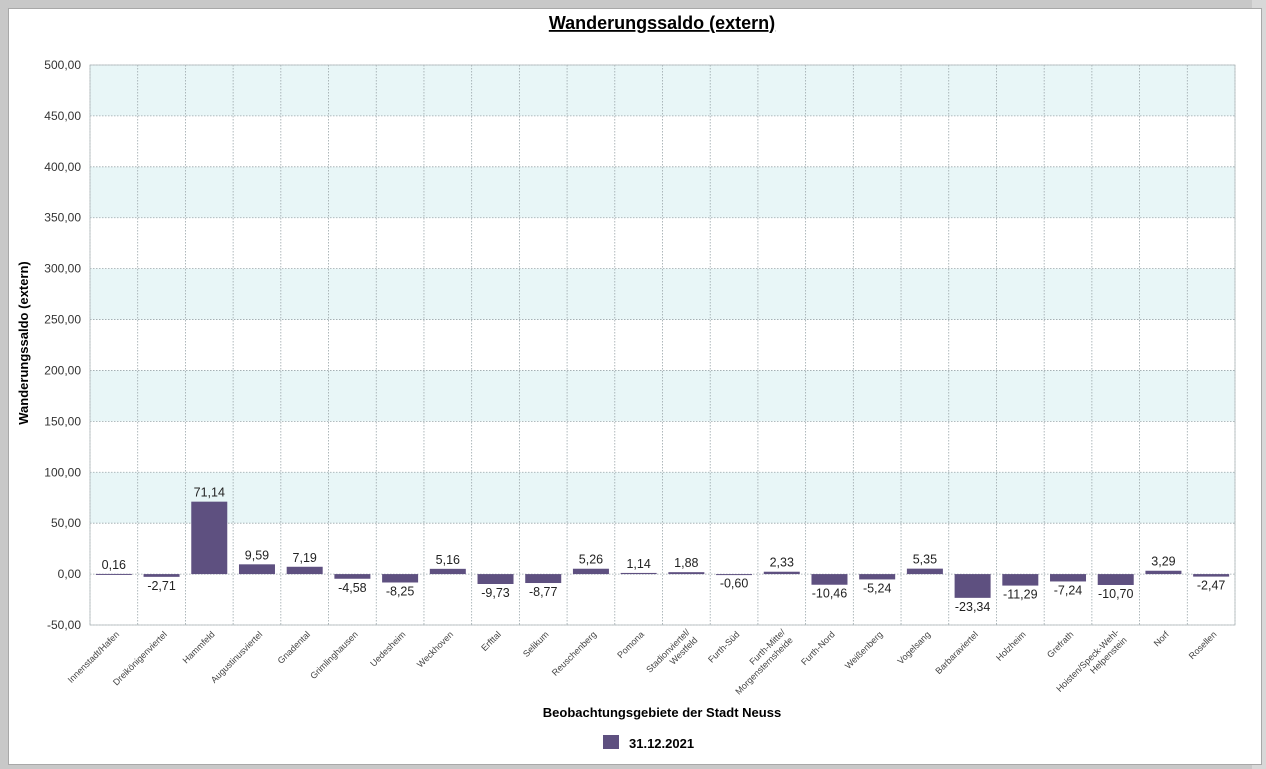 The image size is (1266, 769). Describe the element at coordinates (23, 342) in the screenshot. I see `y-axis-title: Wanderungssaldo (extern)` at that location.